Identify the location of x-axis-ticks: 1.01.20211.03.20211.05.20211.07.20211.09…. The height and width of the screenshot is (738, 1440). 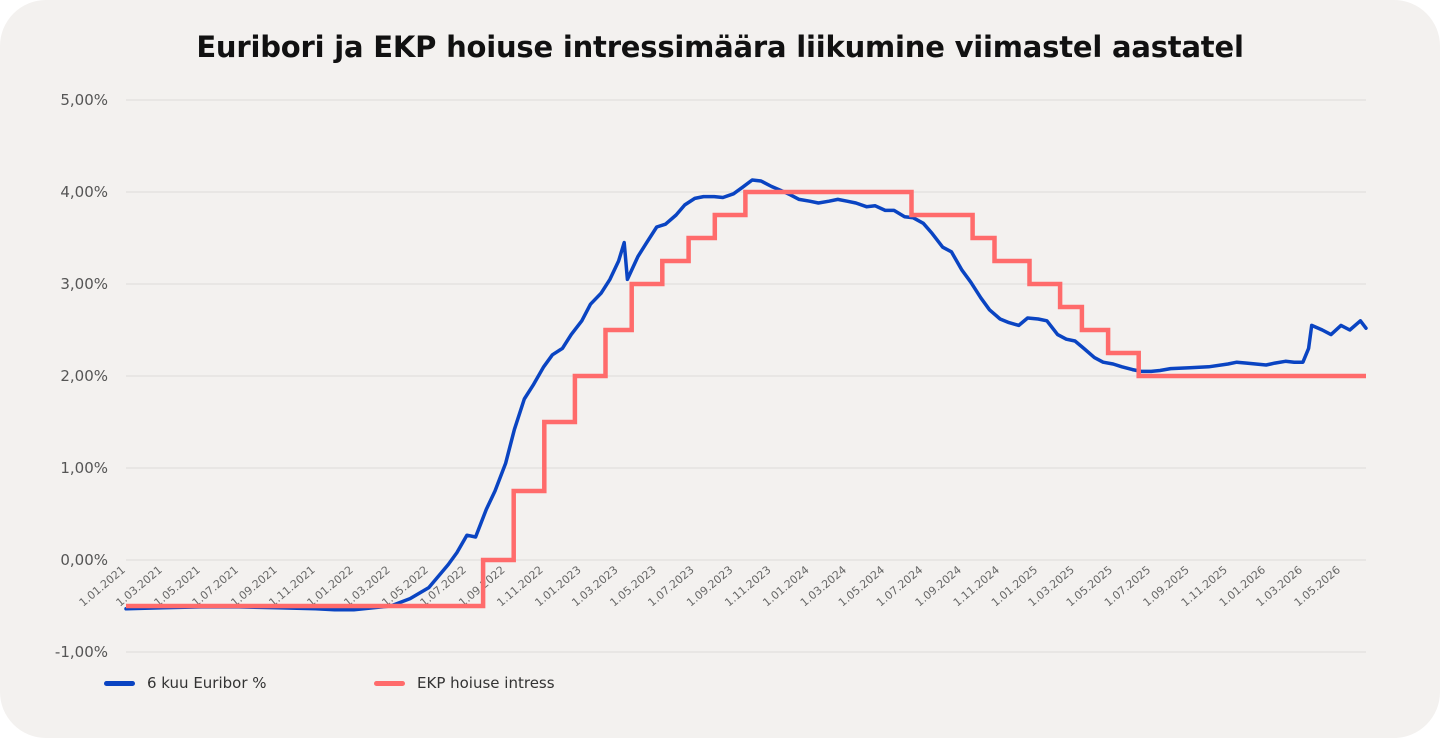
(710, 586).